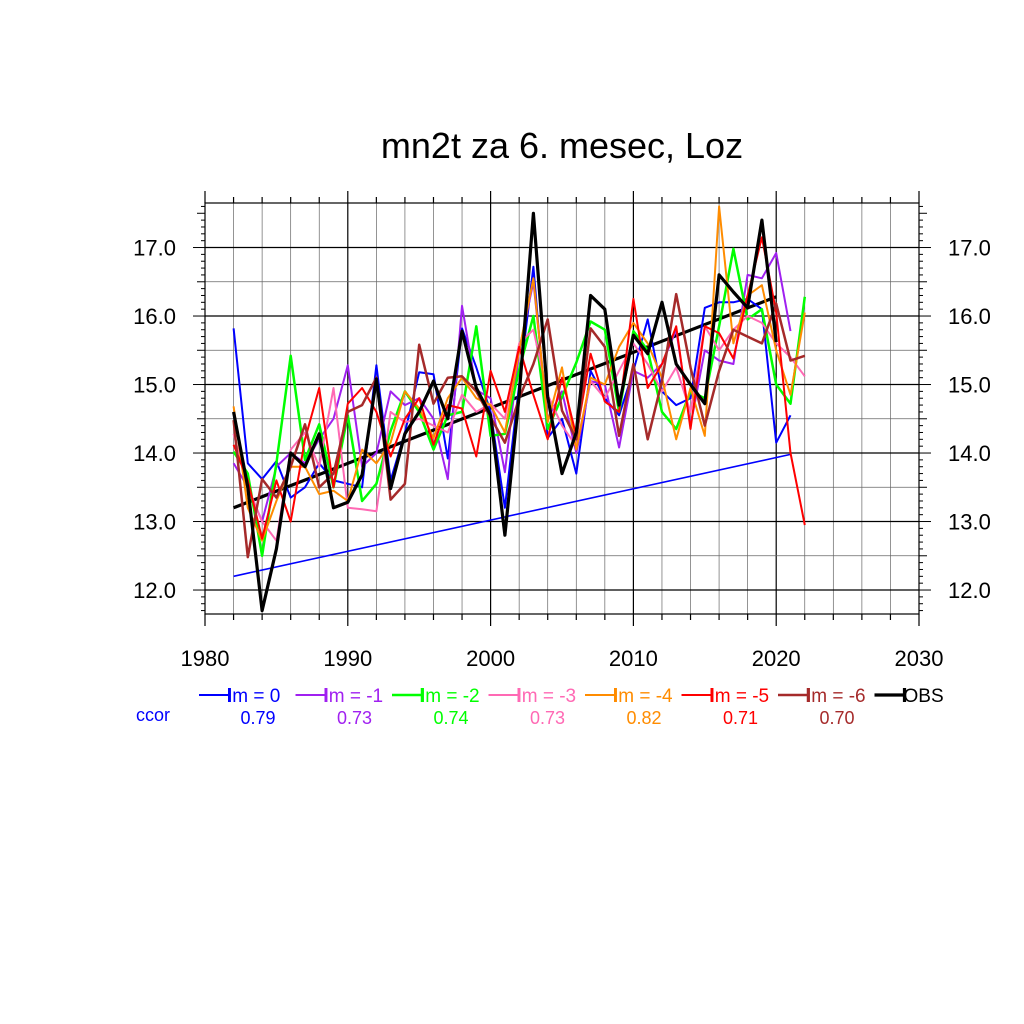 This screenshot has width=1024, height=1024. What do you see at coordinates (643, 718) in the screenshot?
I see `ccor-value: 0.82` at bounding box center [643, 718].